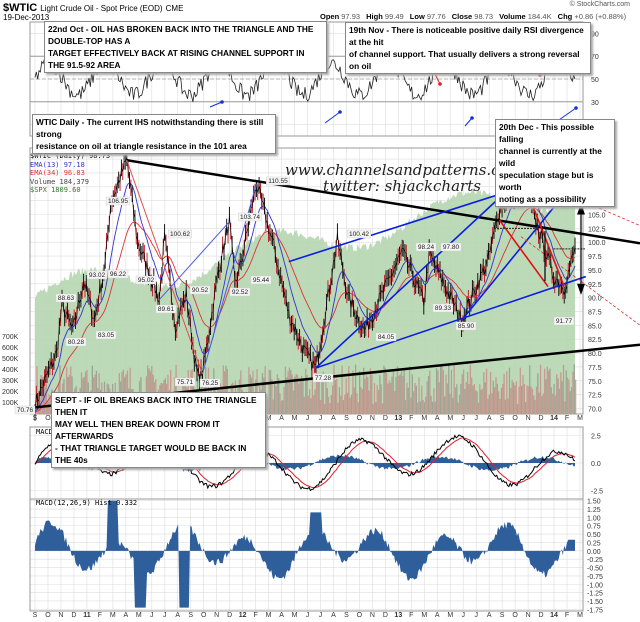  I want to click on svg-text: -0.75, so click(595, 577).